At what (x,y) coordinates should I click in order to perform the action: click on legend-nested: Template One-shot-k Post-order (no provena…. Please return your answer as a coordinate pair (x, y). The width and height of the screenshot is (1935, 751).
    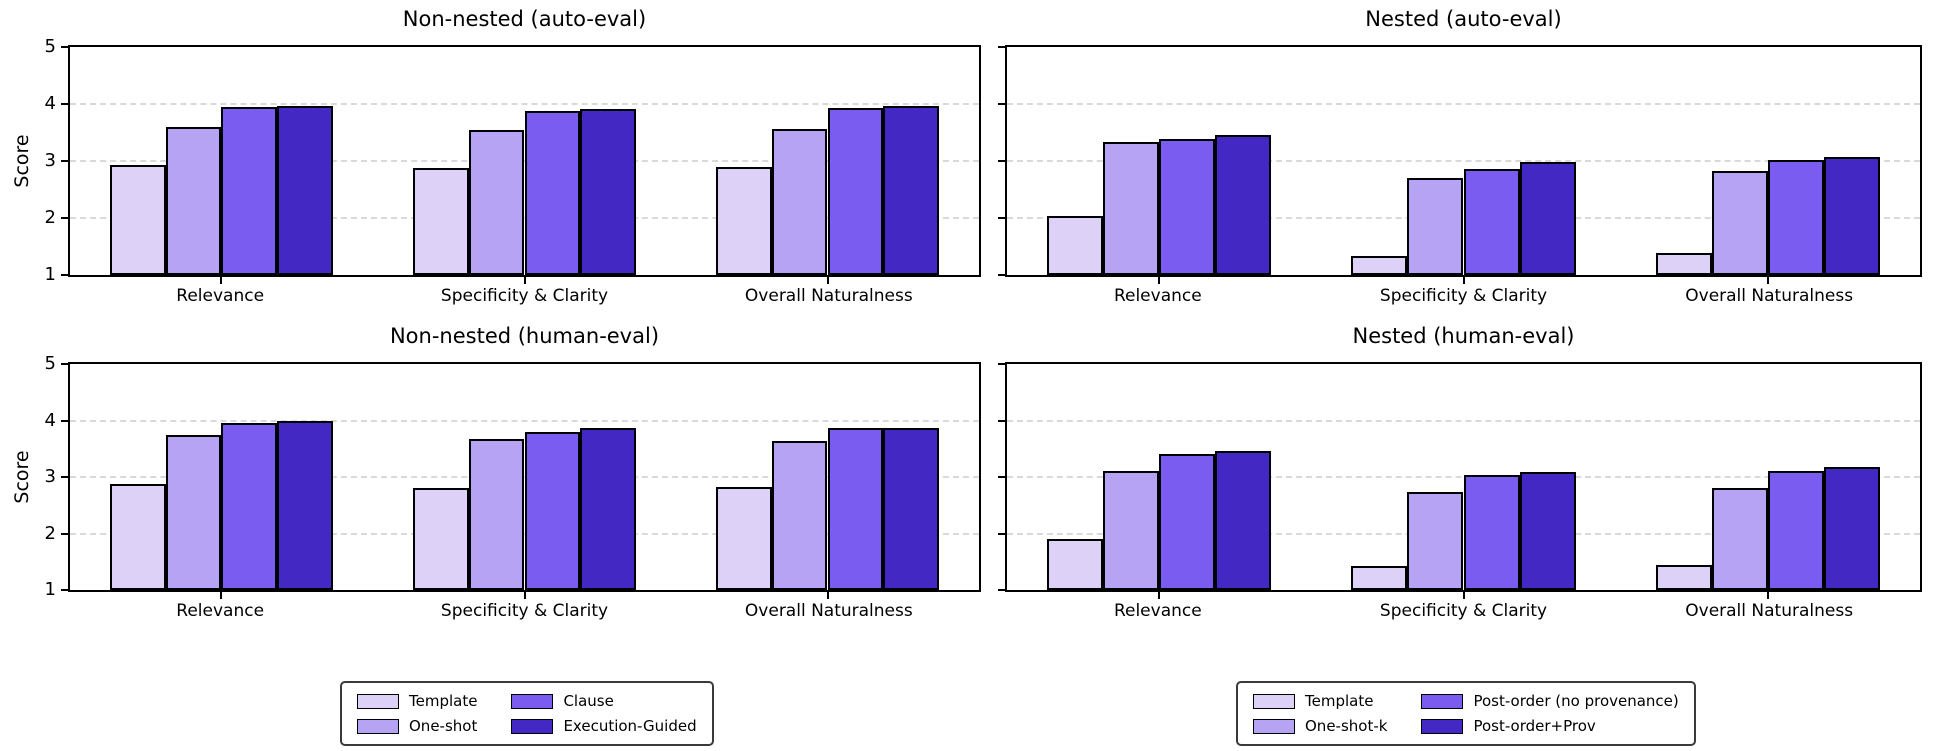
    Looking at the image, I should click on (1466, 713).